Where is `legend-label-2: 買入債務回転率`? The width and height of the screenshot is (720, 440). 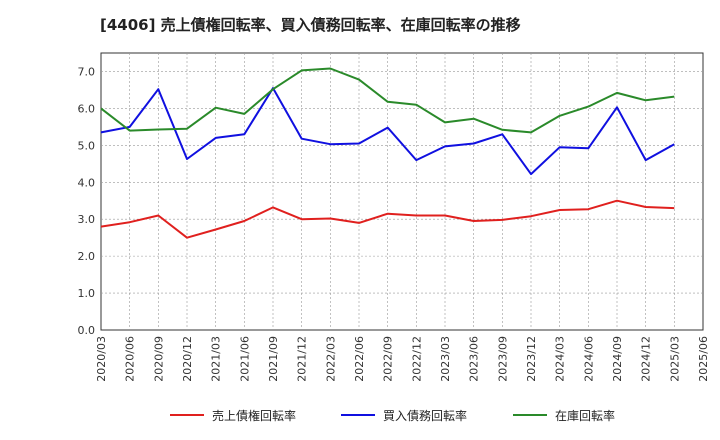
legend-label-2: 買入債務回転率 is located at coordinates (425, 415).